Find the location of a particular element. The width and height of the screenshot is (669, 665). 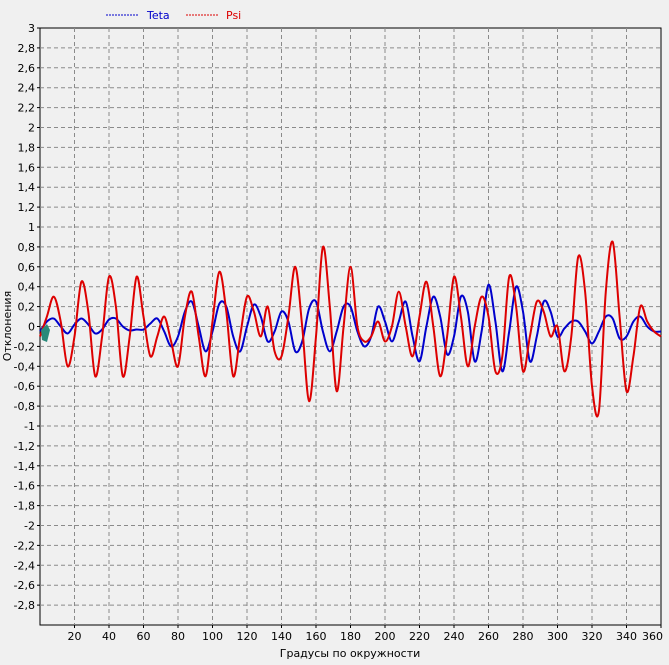

x-tick-label: 180 is located at coordinates (350, 636).